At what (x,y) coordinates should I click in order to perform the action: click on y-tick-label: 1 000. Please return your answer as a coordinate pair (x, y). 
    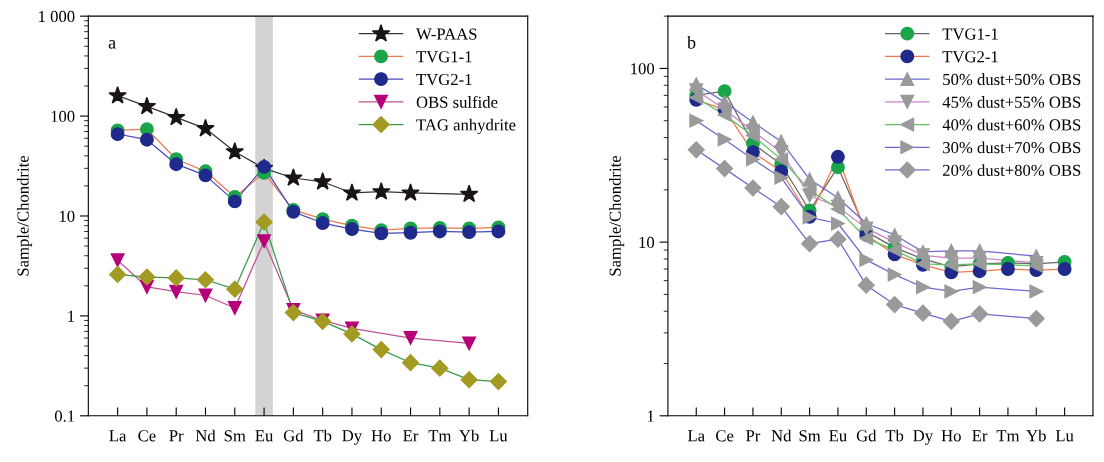
    Looking at the image, I should click on (57, 16).